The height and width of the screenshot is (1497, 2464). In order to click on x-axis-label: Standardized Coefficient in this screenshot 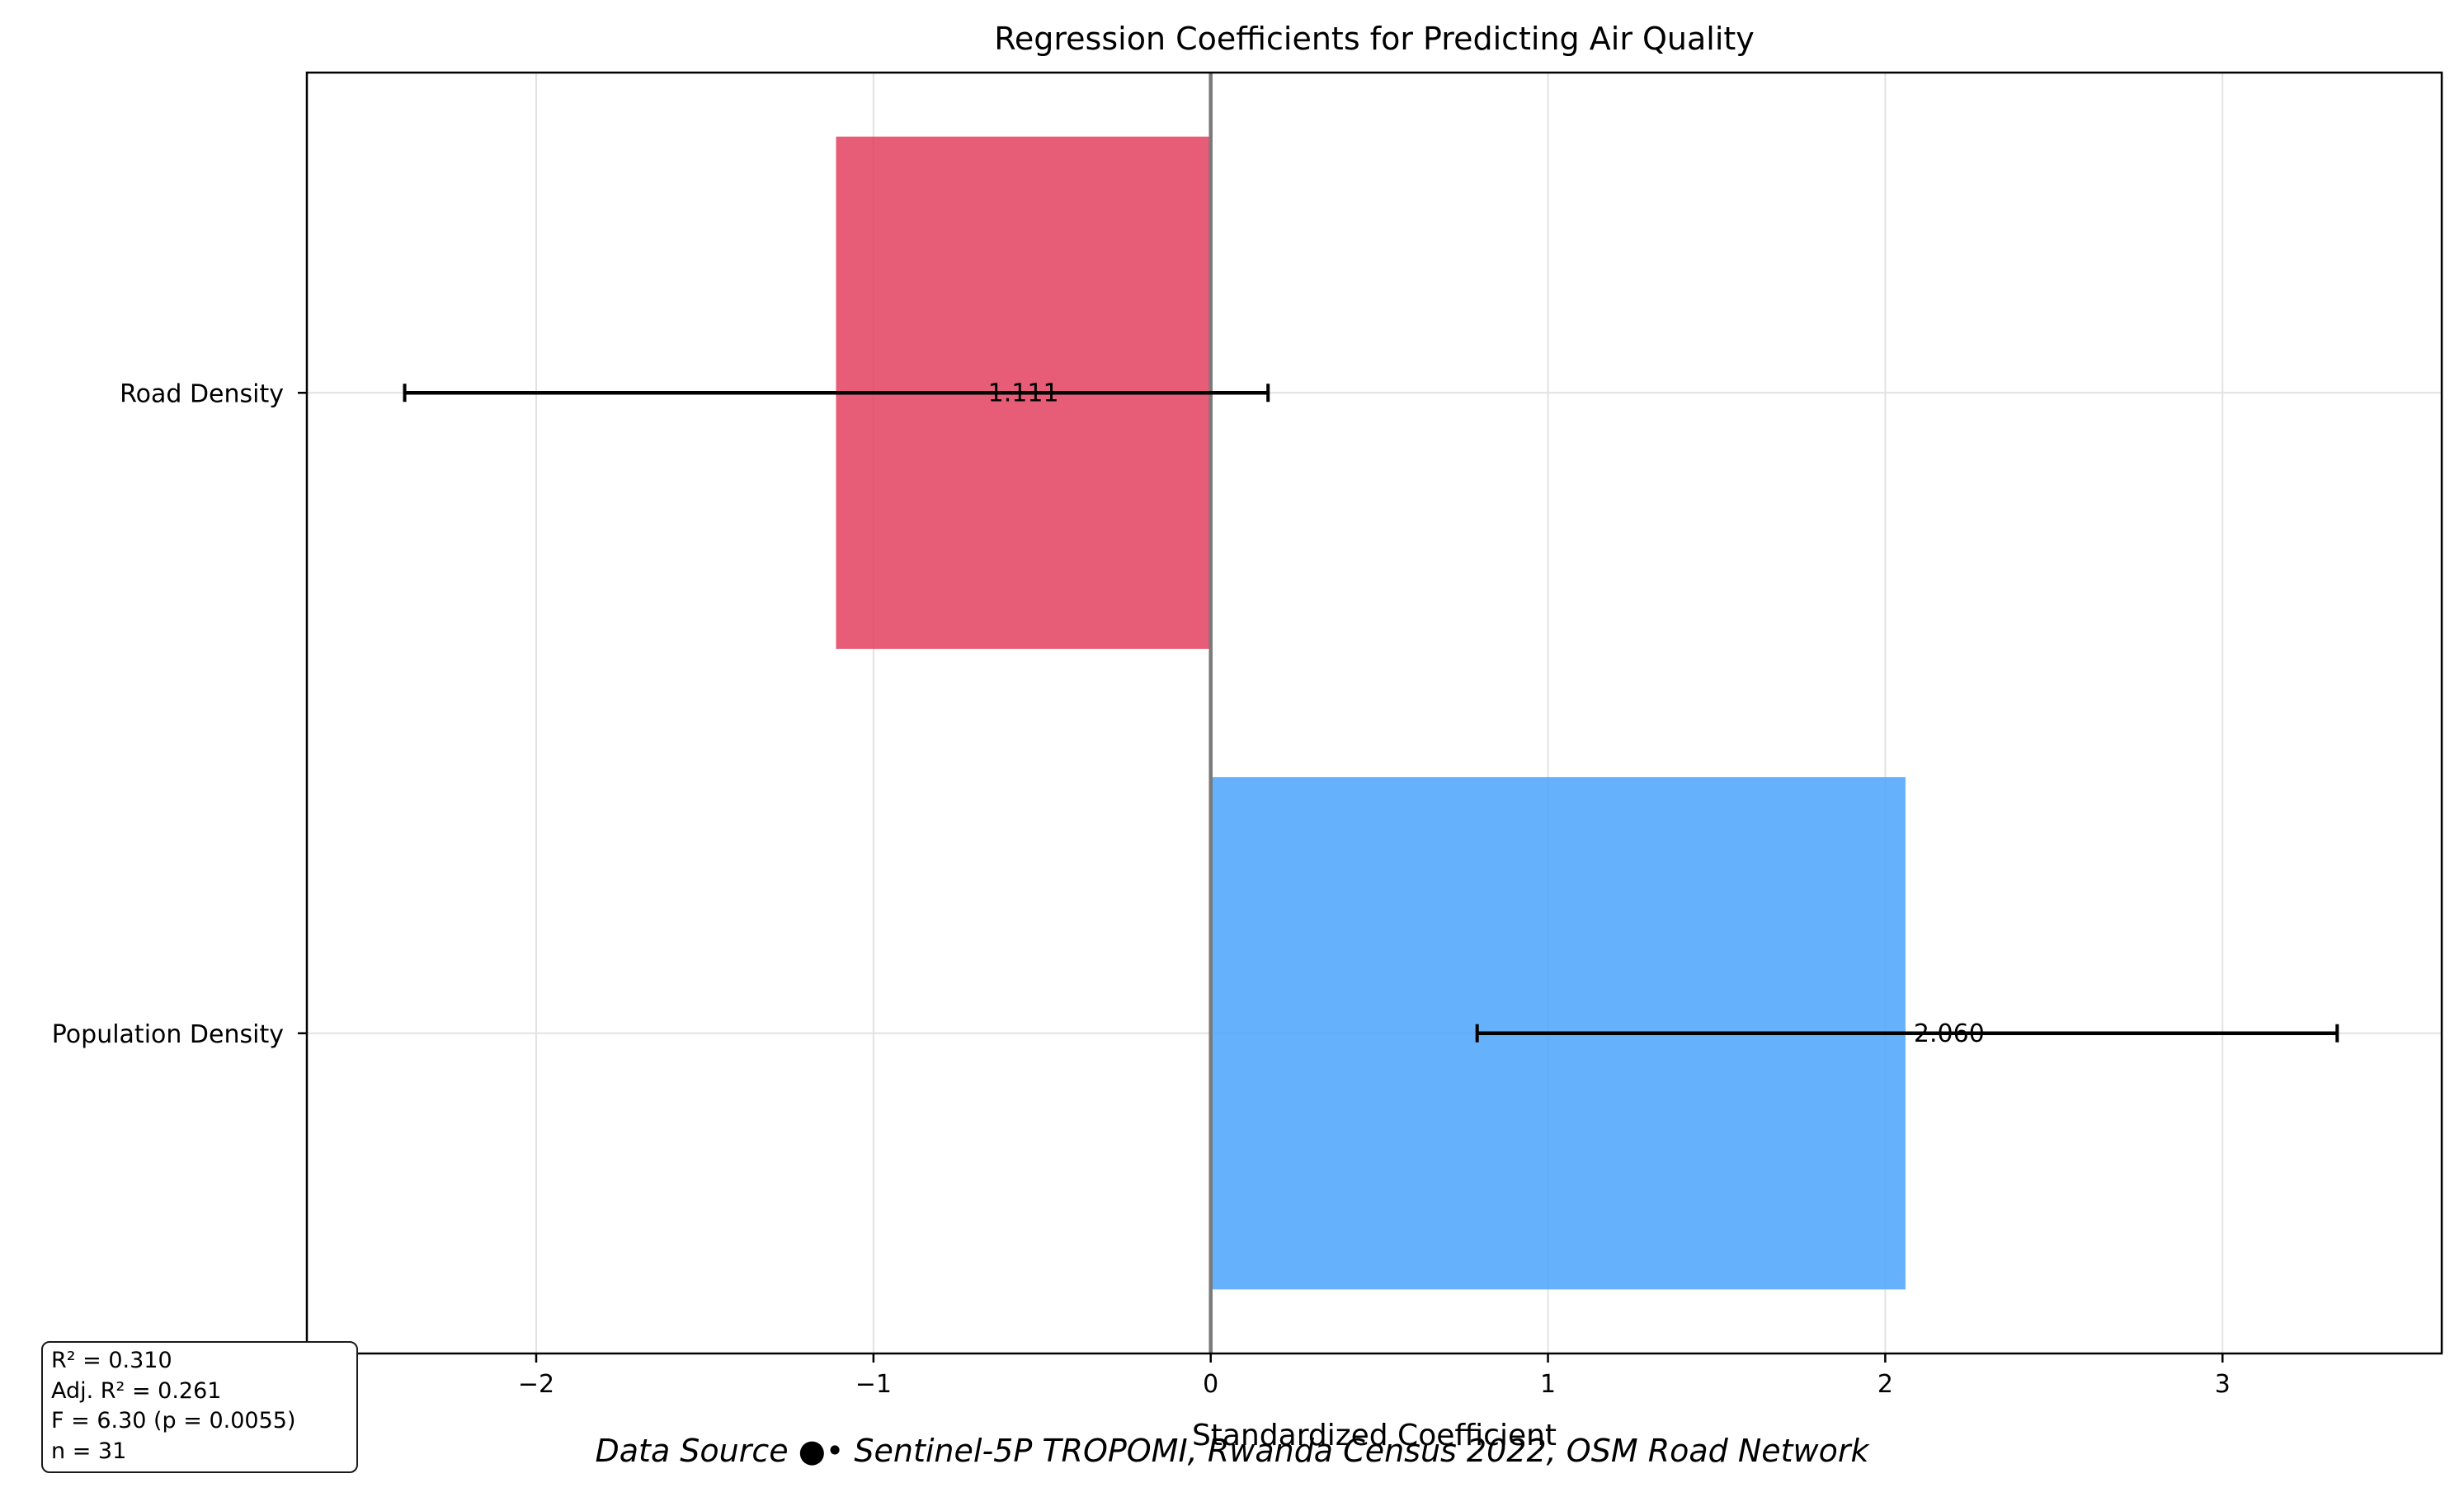, I will do `click(1374, 1435)`.